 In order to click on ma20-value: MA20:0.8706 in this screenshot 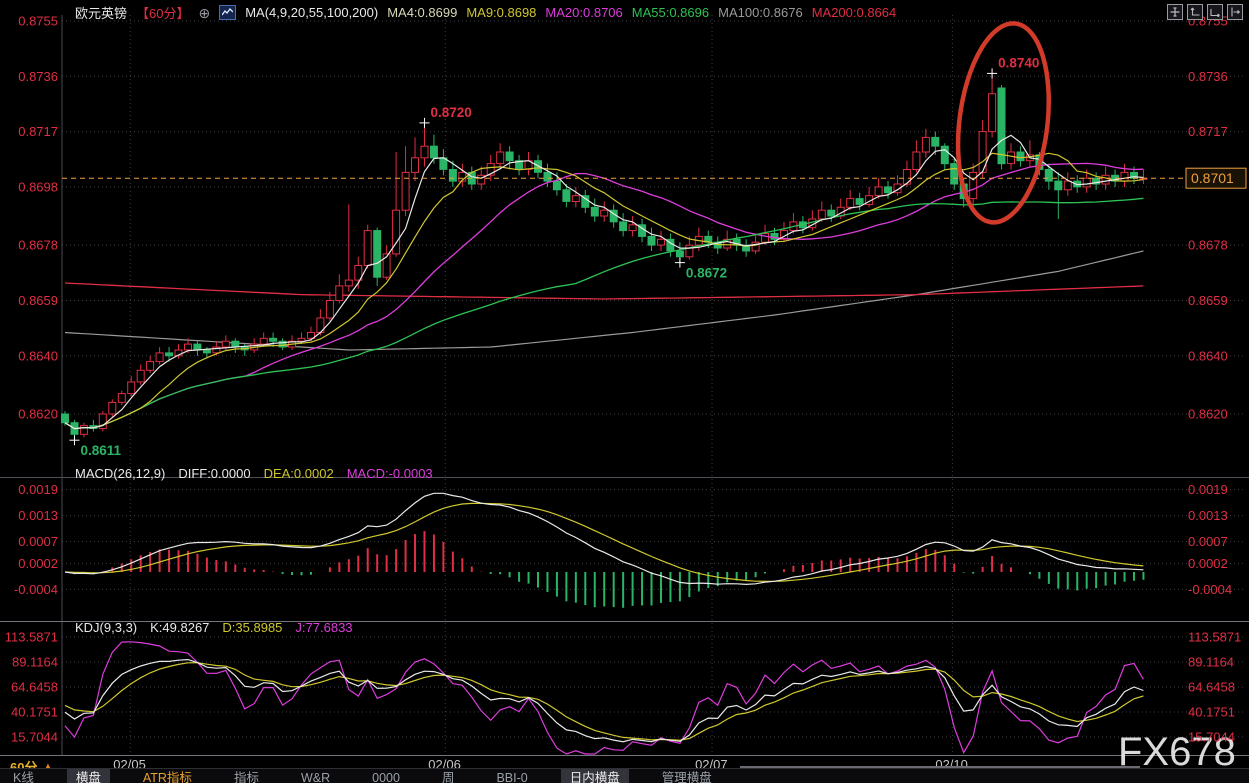, I will do `click(584, 12)`.